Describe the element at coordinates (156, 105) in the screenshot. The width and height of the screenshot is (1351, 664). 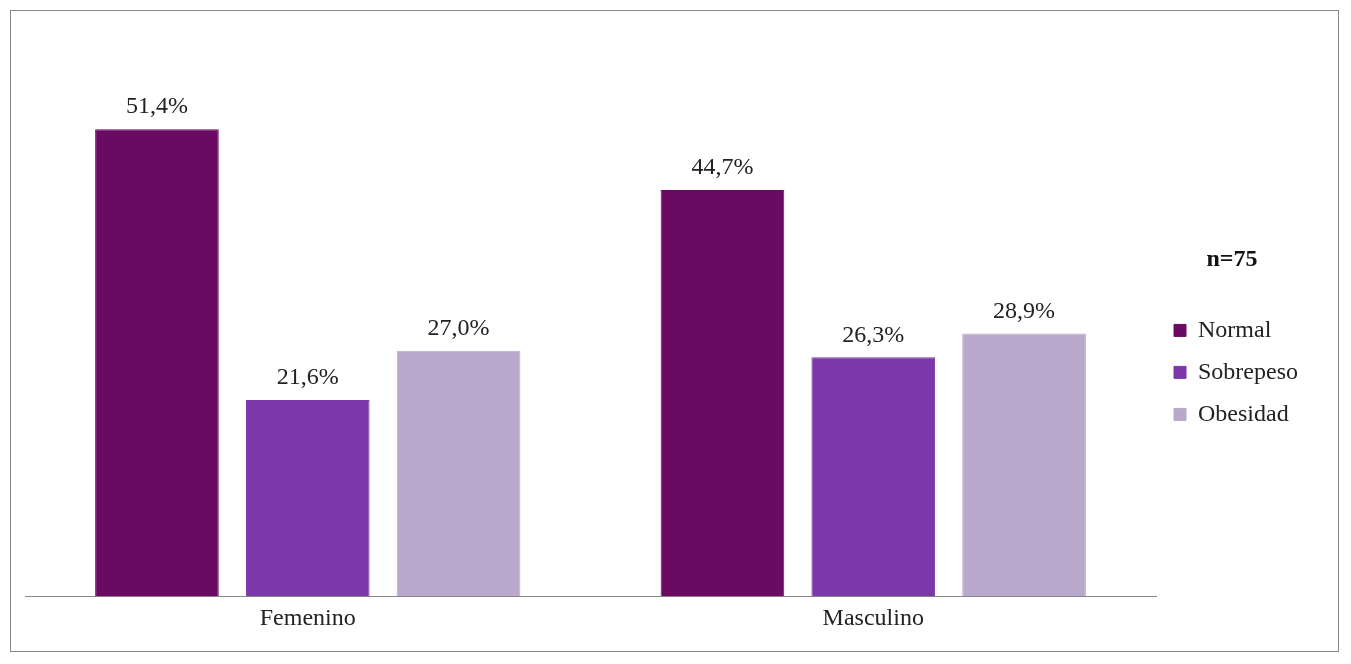
I see `data-label: 51,4%` at that location.